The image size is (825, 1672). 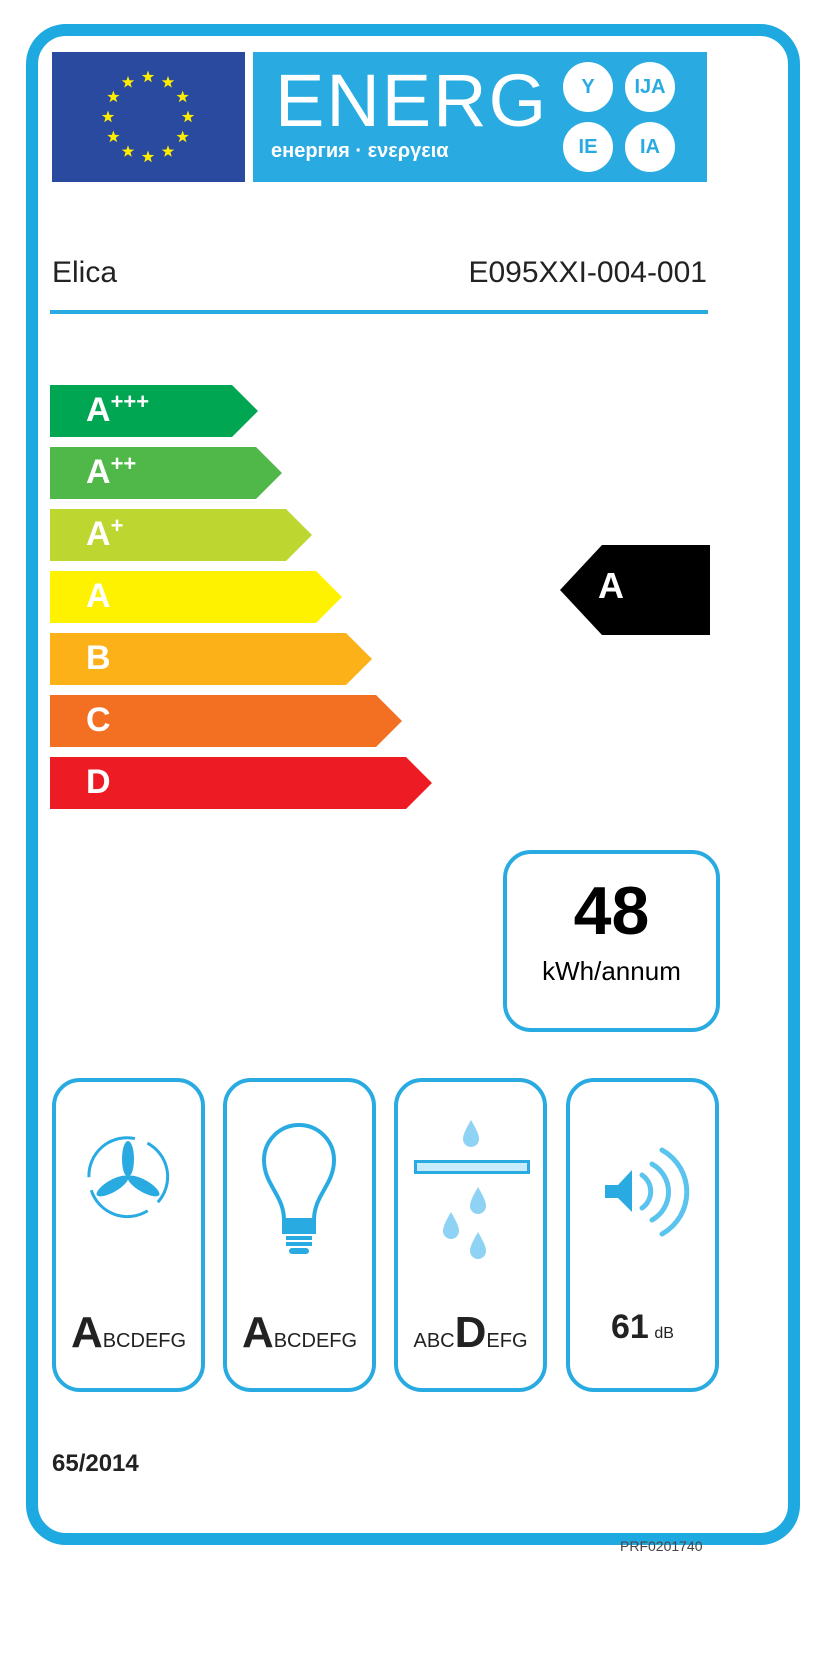 I want to click on regulation-number: 65/2014, so click(x=95, y=1463).